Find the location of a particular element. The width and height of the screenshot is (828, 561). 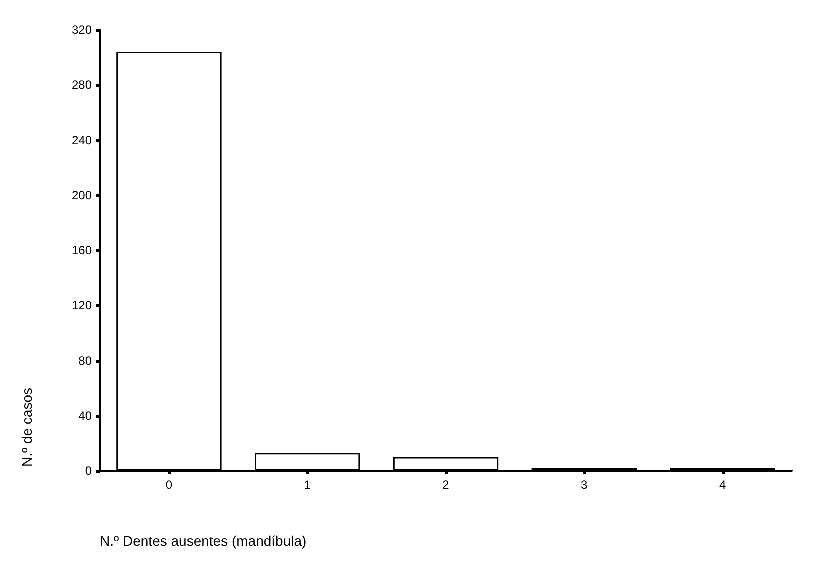

x-axis-title: N.º Dentes ausentes (mandíbula) is located at coordinates (203, 541).